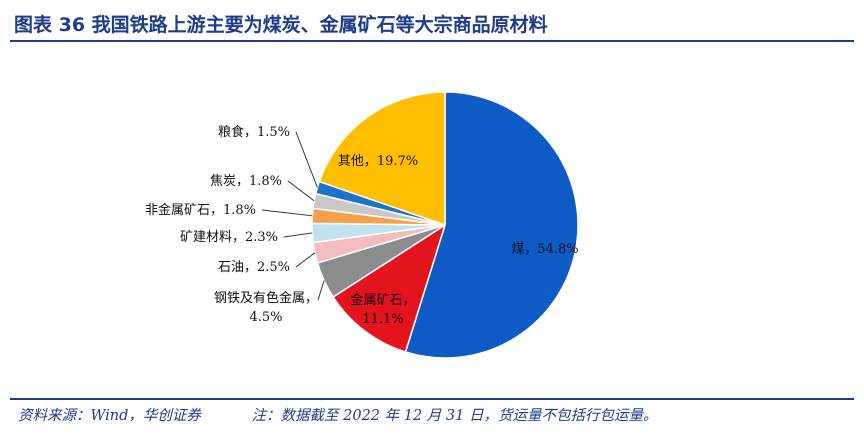  I want to click on data-label-6: 焦炭，1.8%, so click(246, 181).